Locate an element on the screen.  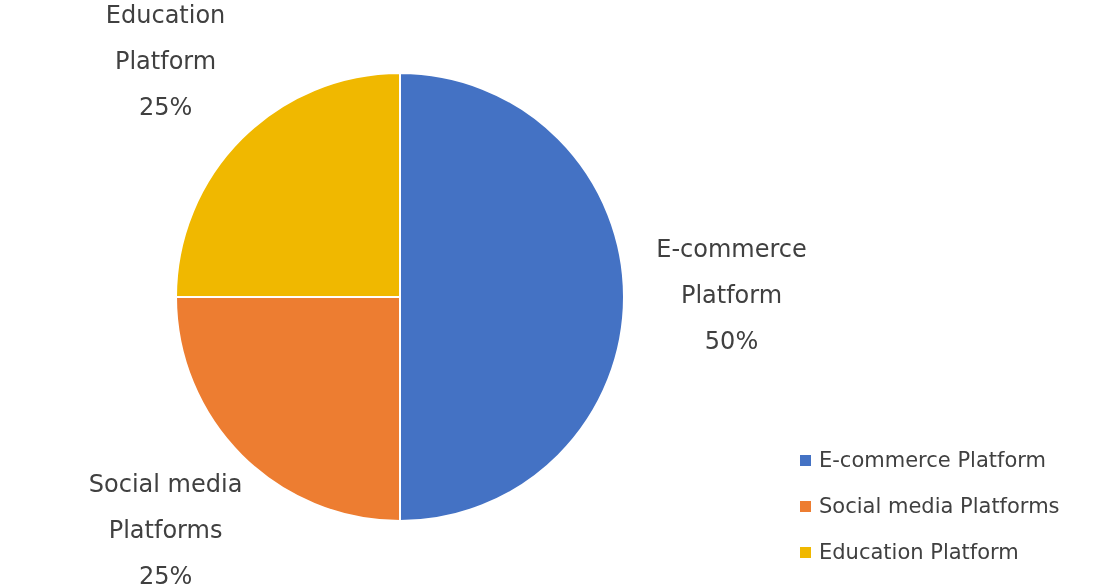
legend-label: Social media Platforms is located at coordinates (939, 506).